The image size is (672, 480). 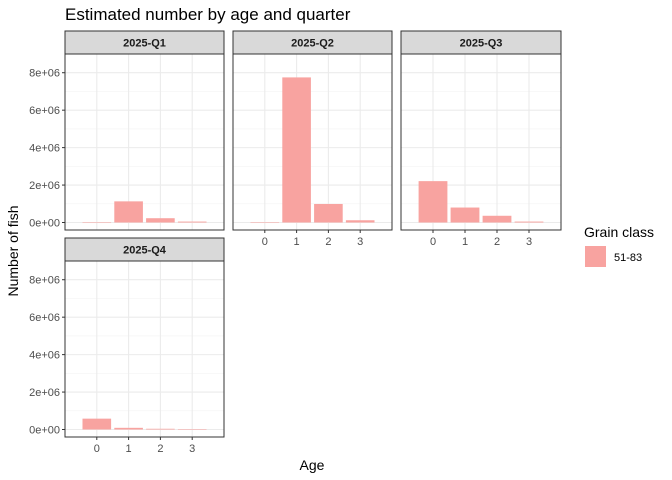 I want to click on chart-title: Estimated number by age and quarter, so click(x=208, y=14).